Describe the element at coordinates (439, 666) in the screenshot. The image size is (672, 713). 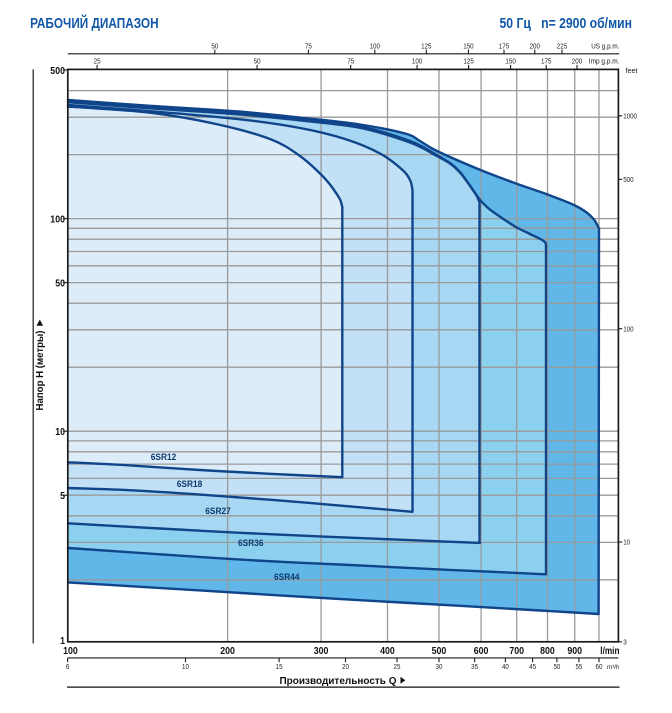
I see `svg-text: 30` at that location.